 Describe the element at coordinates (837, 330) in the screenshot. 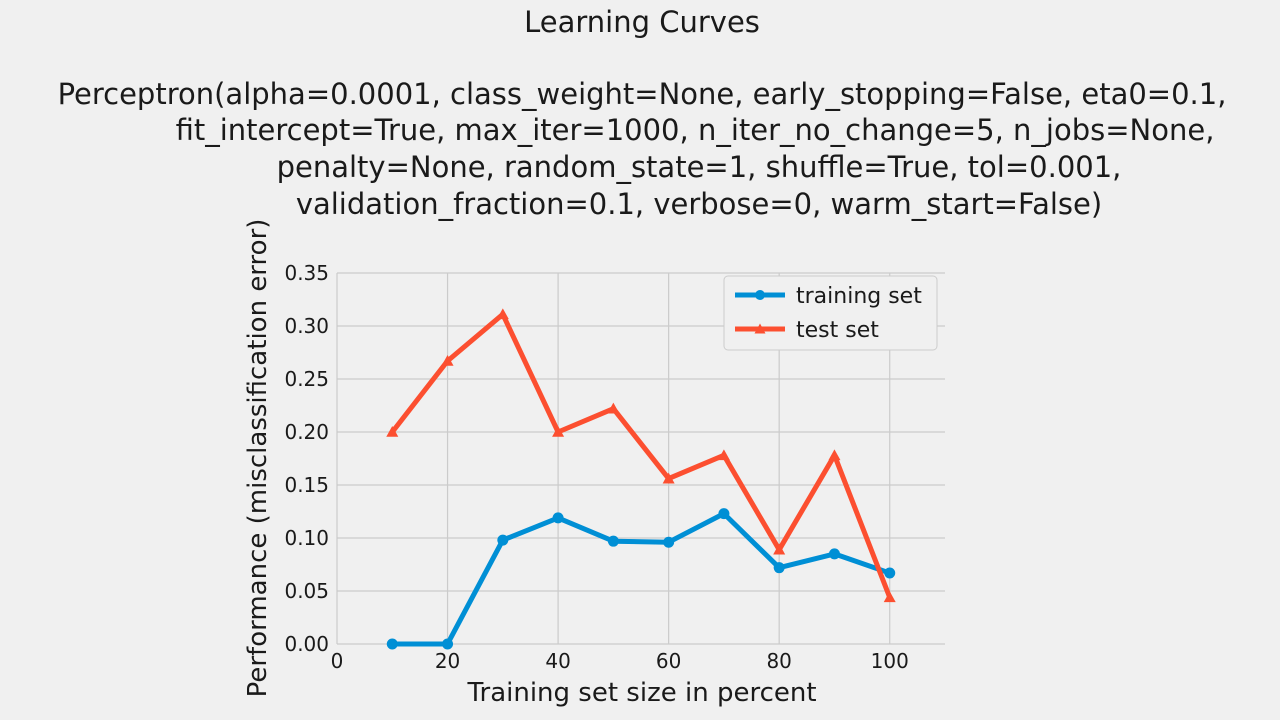

I see `legend-label-test-set: test set` at that location.